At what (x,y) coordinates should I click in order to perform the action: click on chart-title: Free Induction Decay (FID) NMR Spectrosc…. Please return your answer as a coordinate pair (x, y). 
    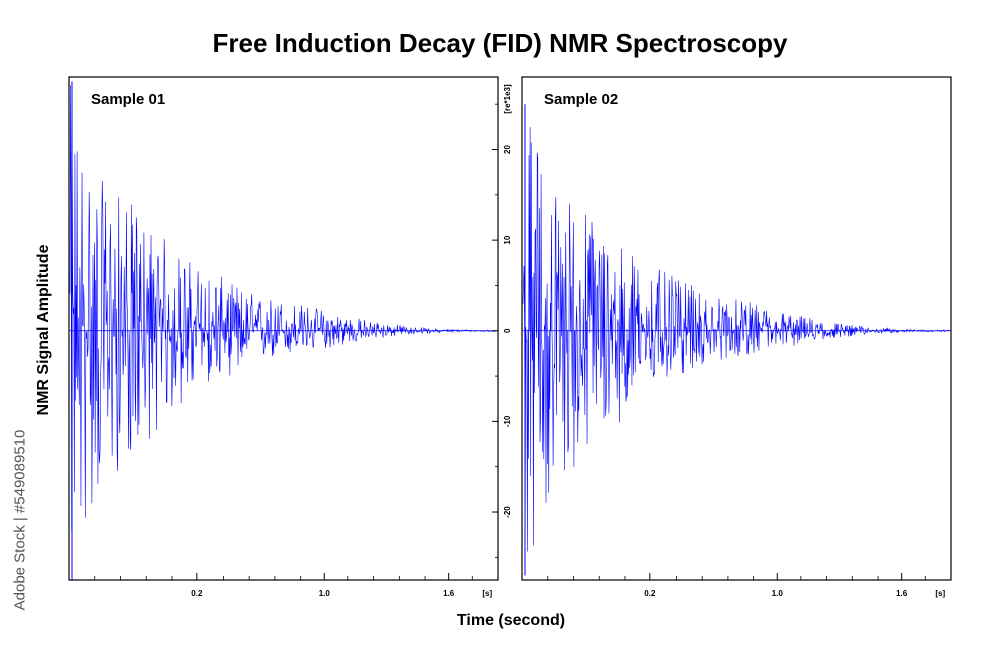
    Looking at the image, I should click on (500, 43).